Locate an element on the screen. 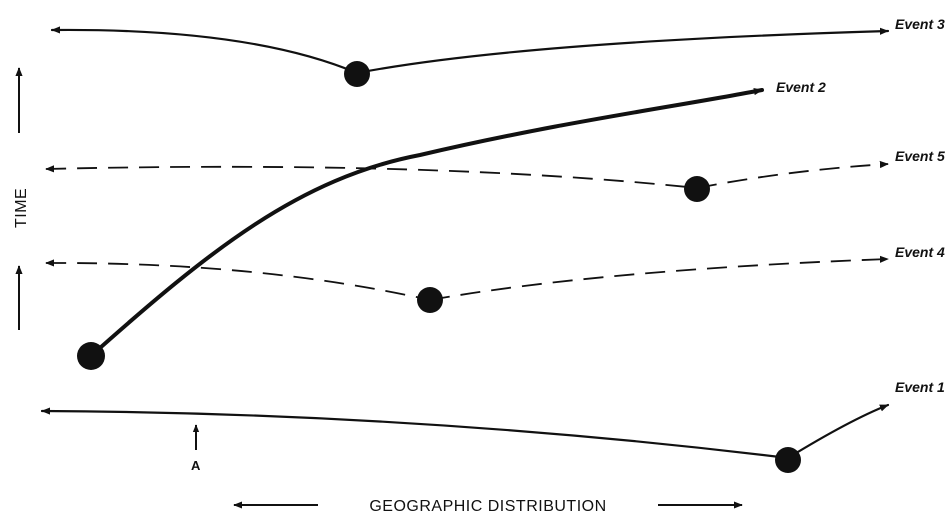 This screenshot has height=515, width=951. event-2-label: Event 2 is located at coordinates (801, 87).